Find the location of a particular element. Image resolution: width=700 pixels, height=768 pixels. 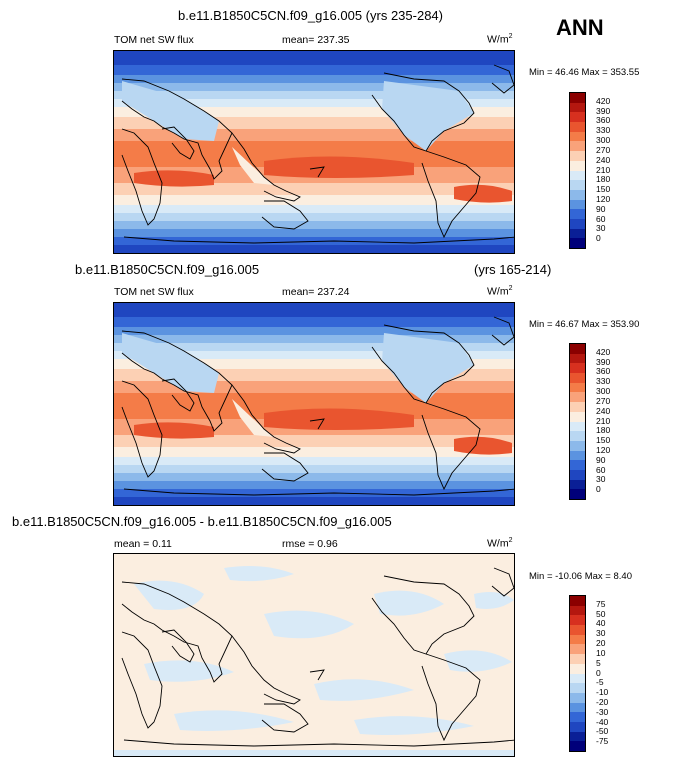

colorbar-tick-label: 50 is located at coordinates (601, 613).